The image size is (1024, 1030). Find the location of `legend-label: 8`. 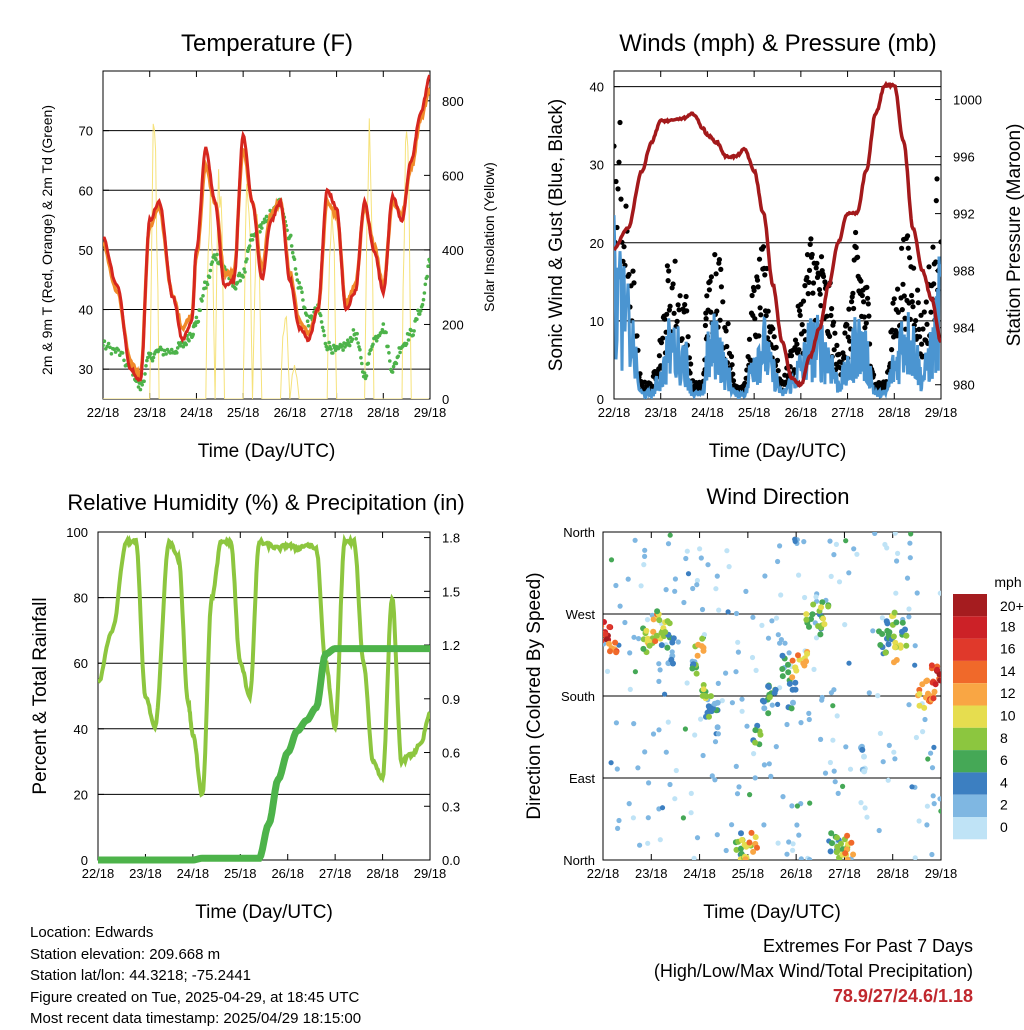

legend-label: 8 is located at coordinates (1004, 738).